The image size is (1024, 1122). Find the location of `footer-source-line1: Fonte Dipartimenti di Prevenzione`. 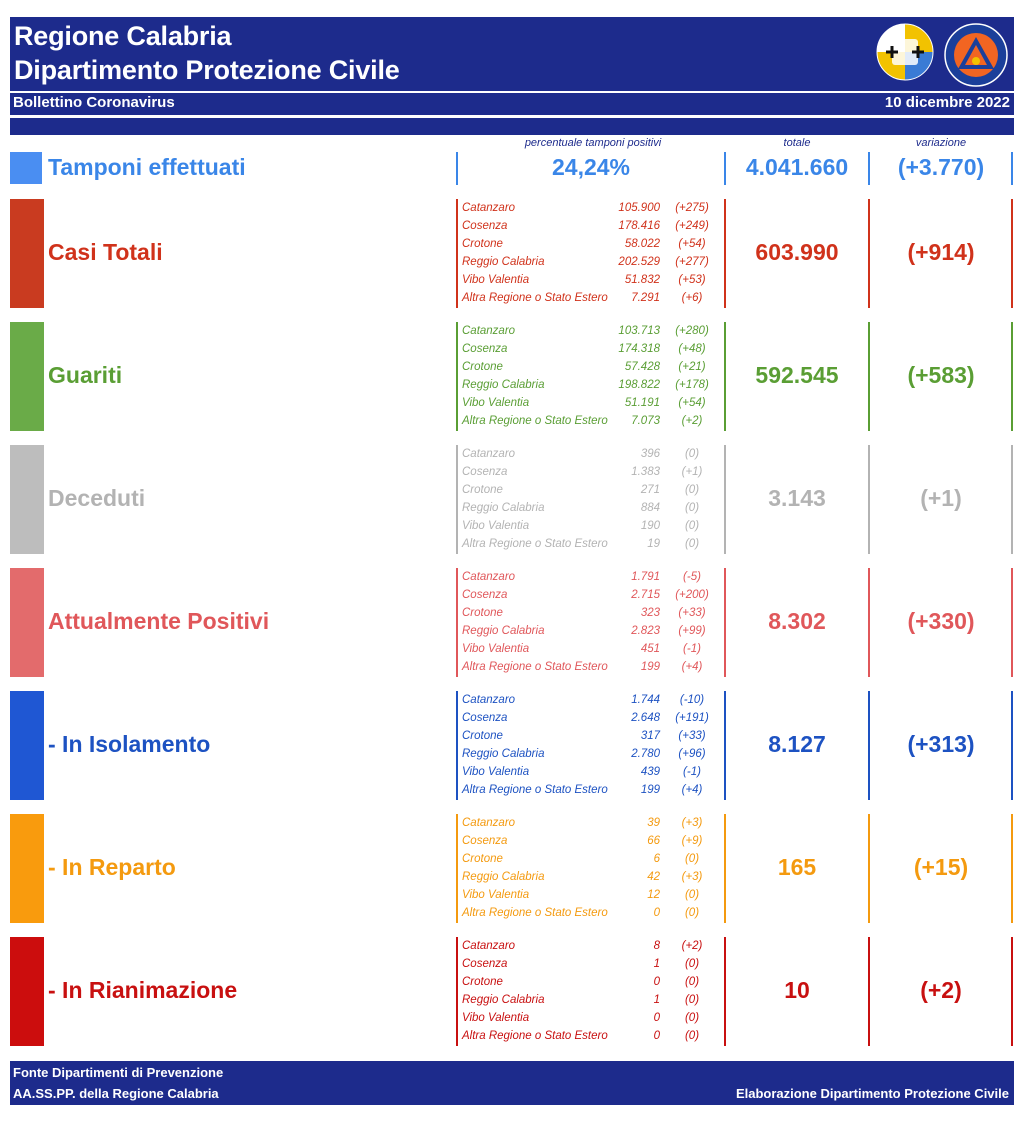

footer-source-line1: Fonte Dipartimenti di Prevenzione is located at coordinates (118, 1072).